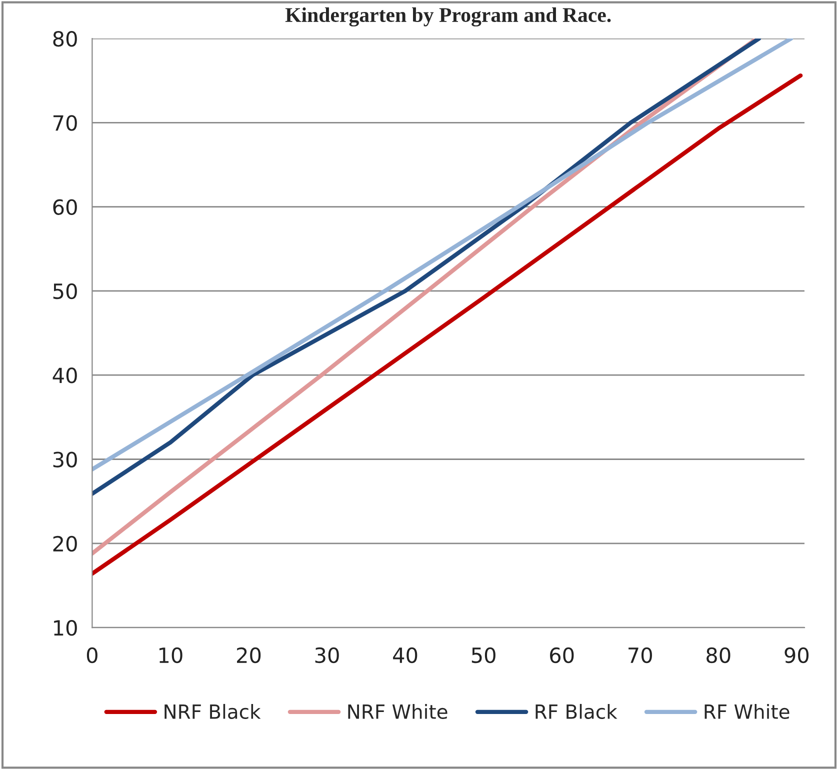 The image size is (838, 770). I want to click on legend-label: NRF Black, so click(212, 712).